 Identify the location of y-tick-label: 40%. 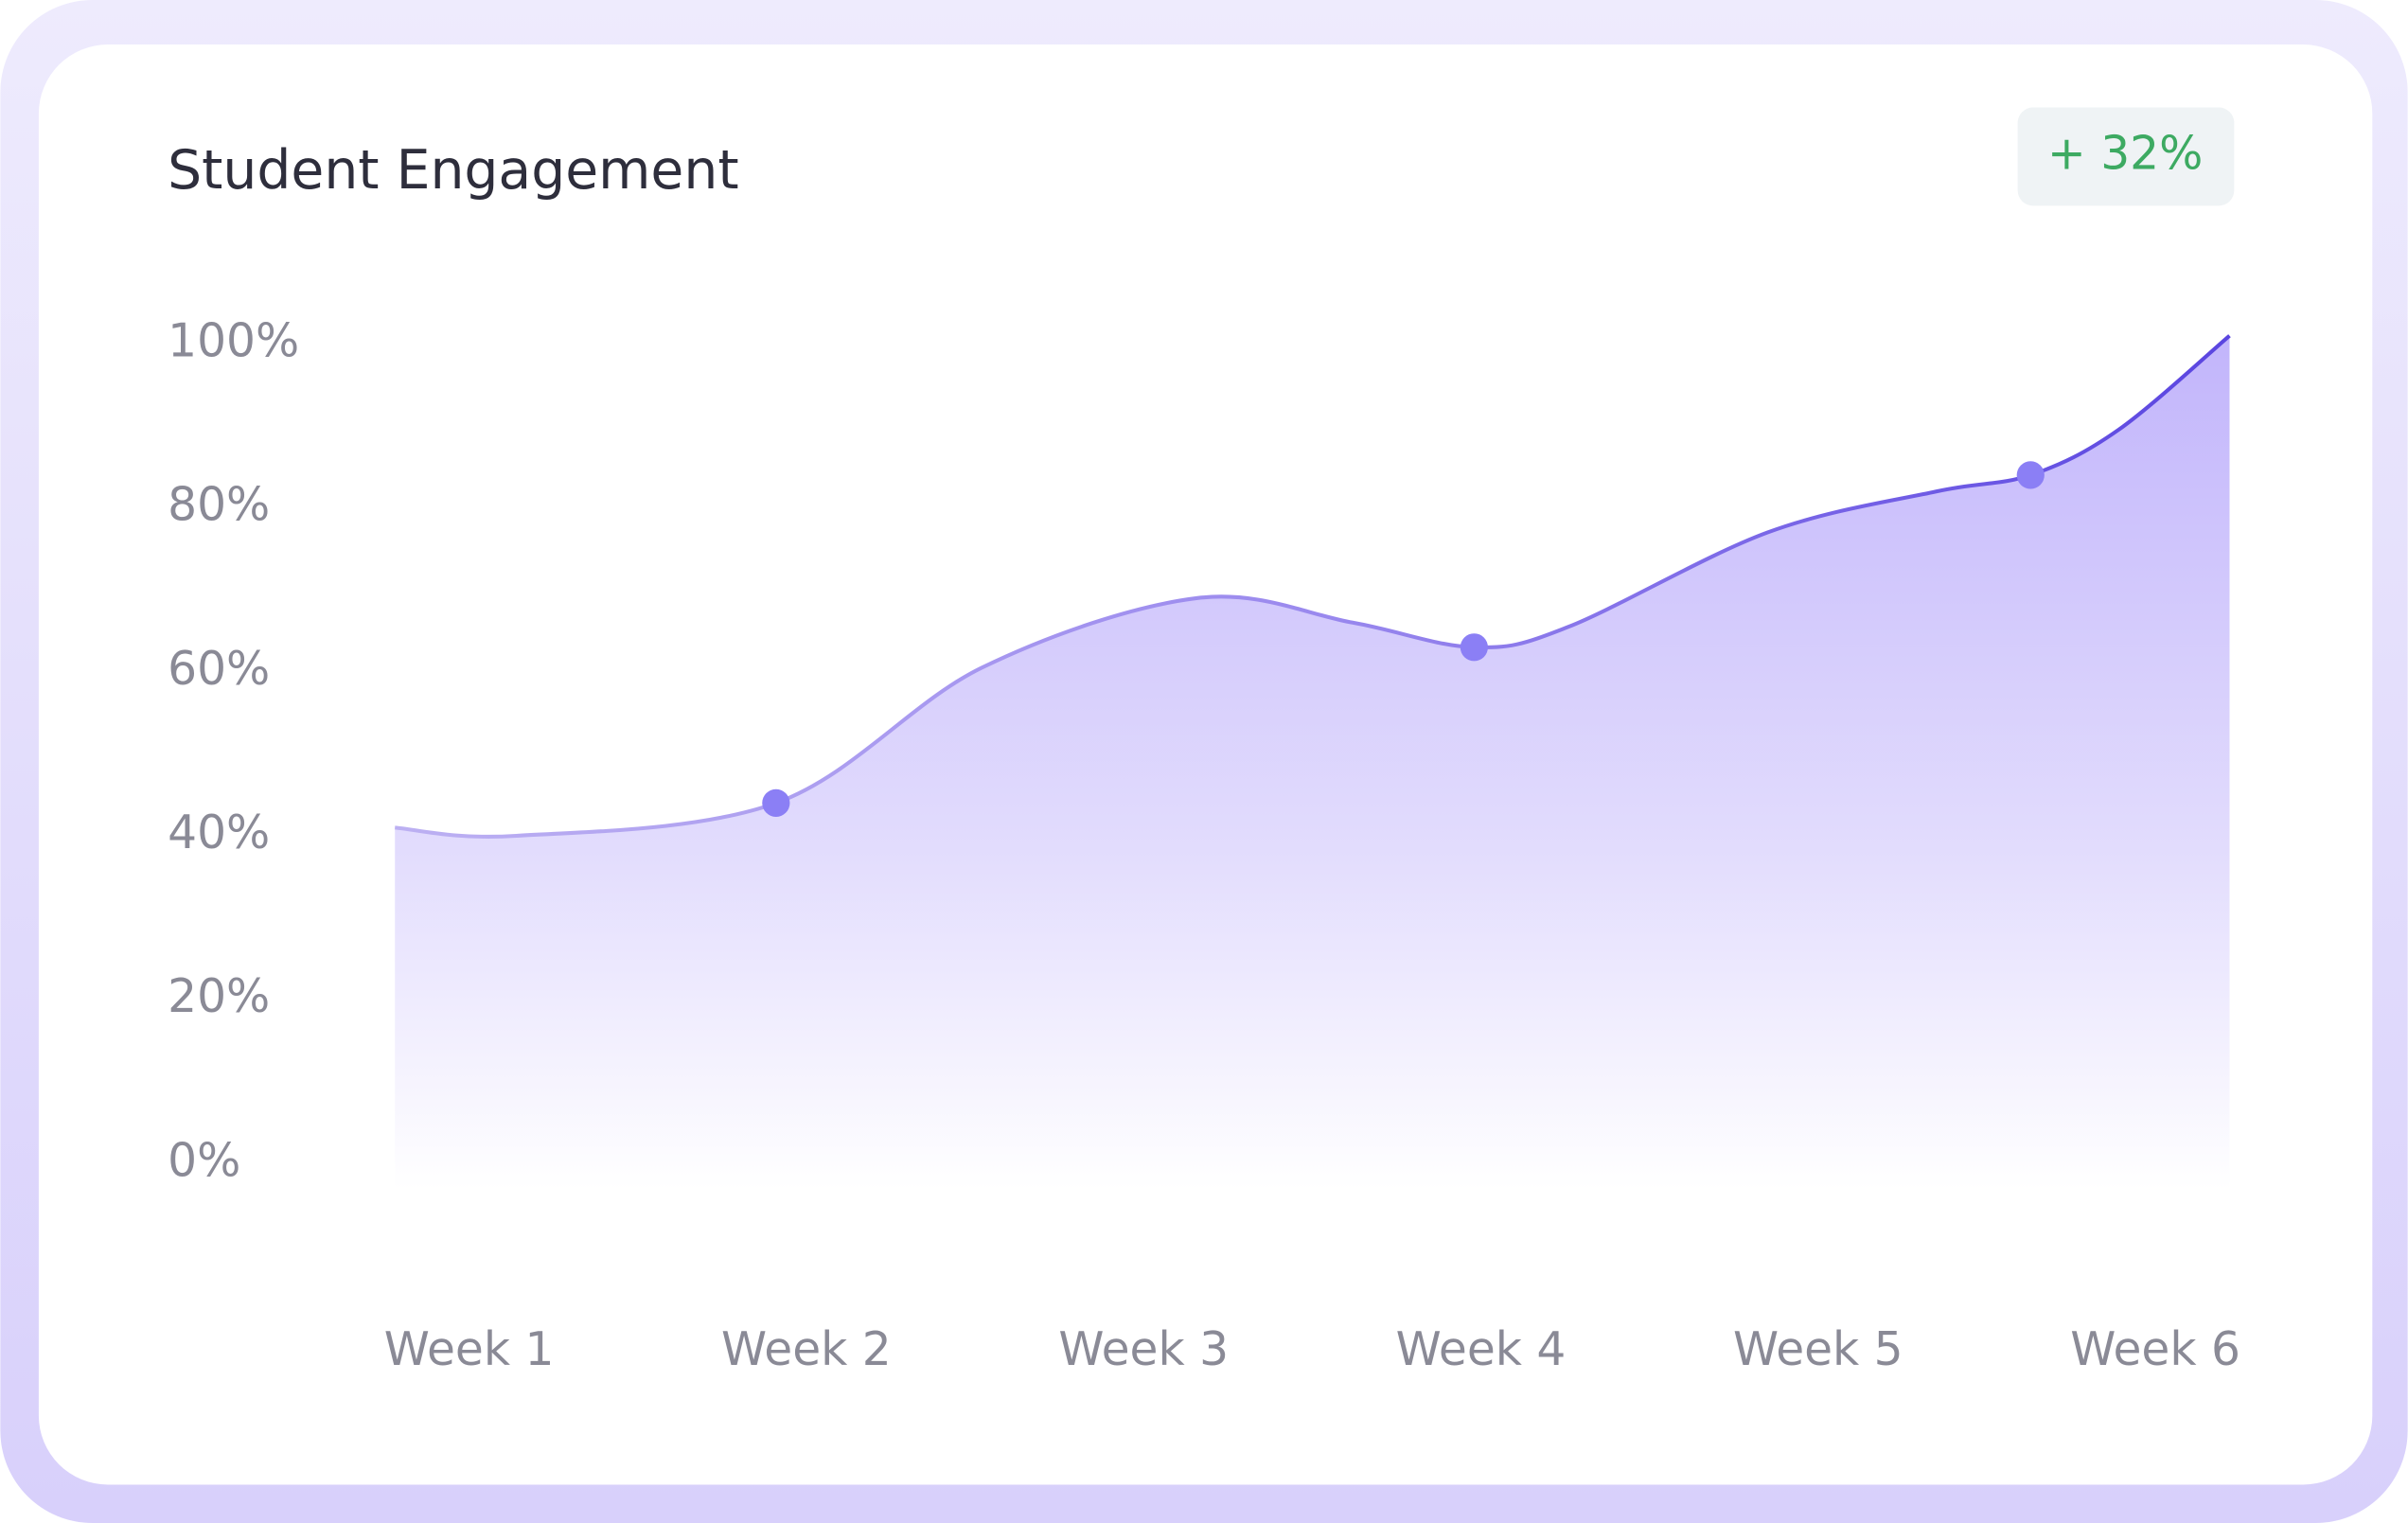
(219, 832).